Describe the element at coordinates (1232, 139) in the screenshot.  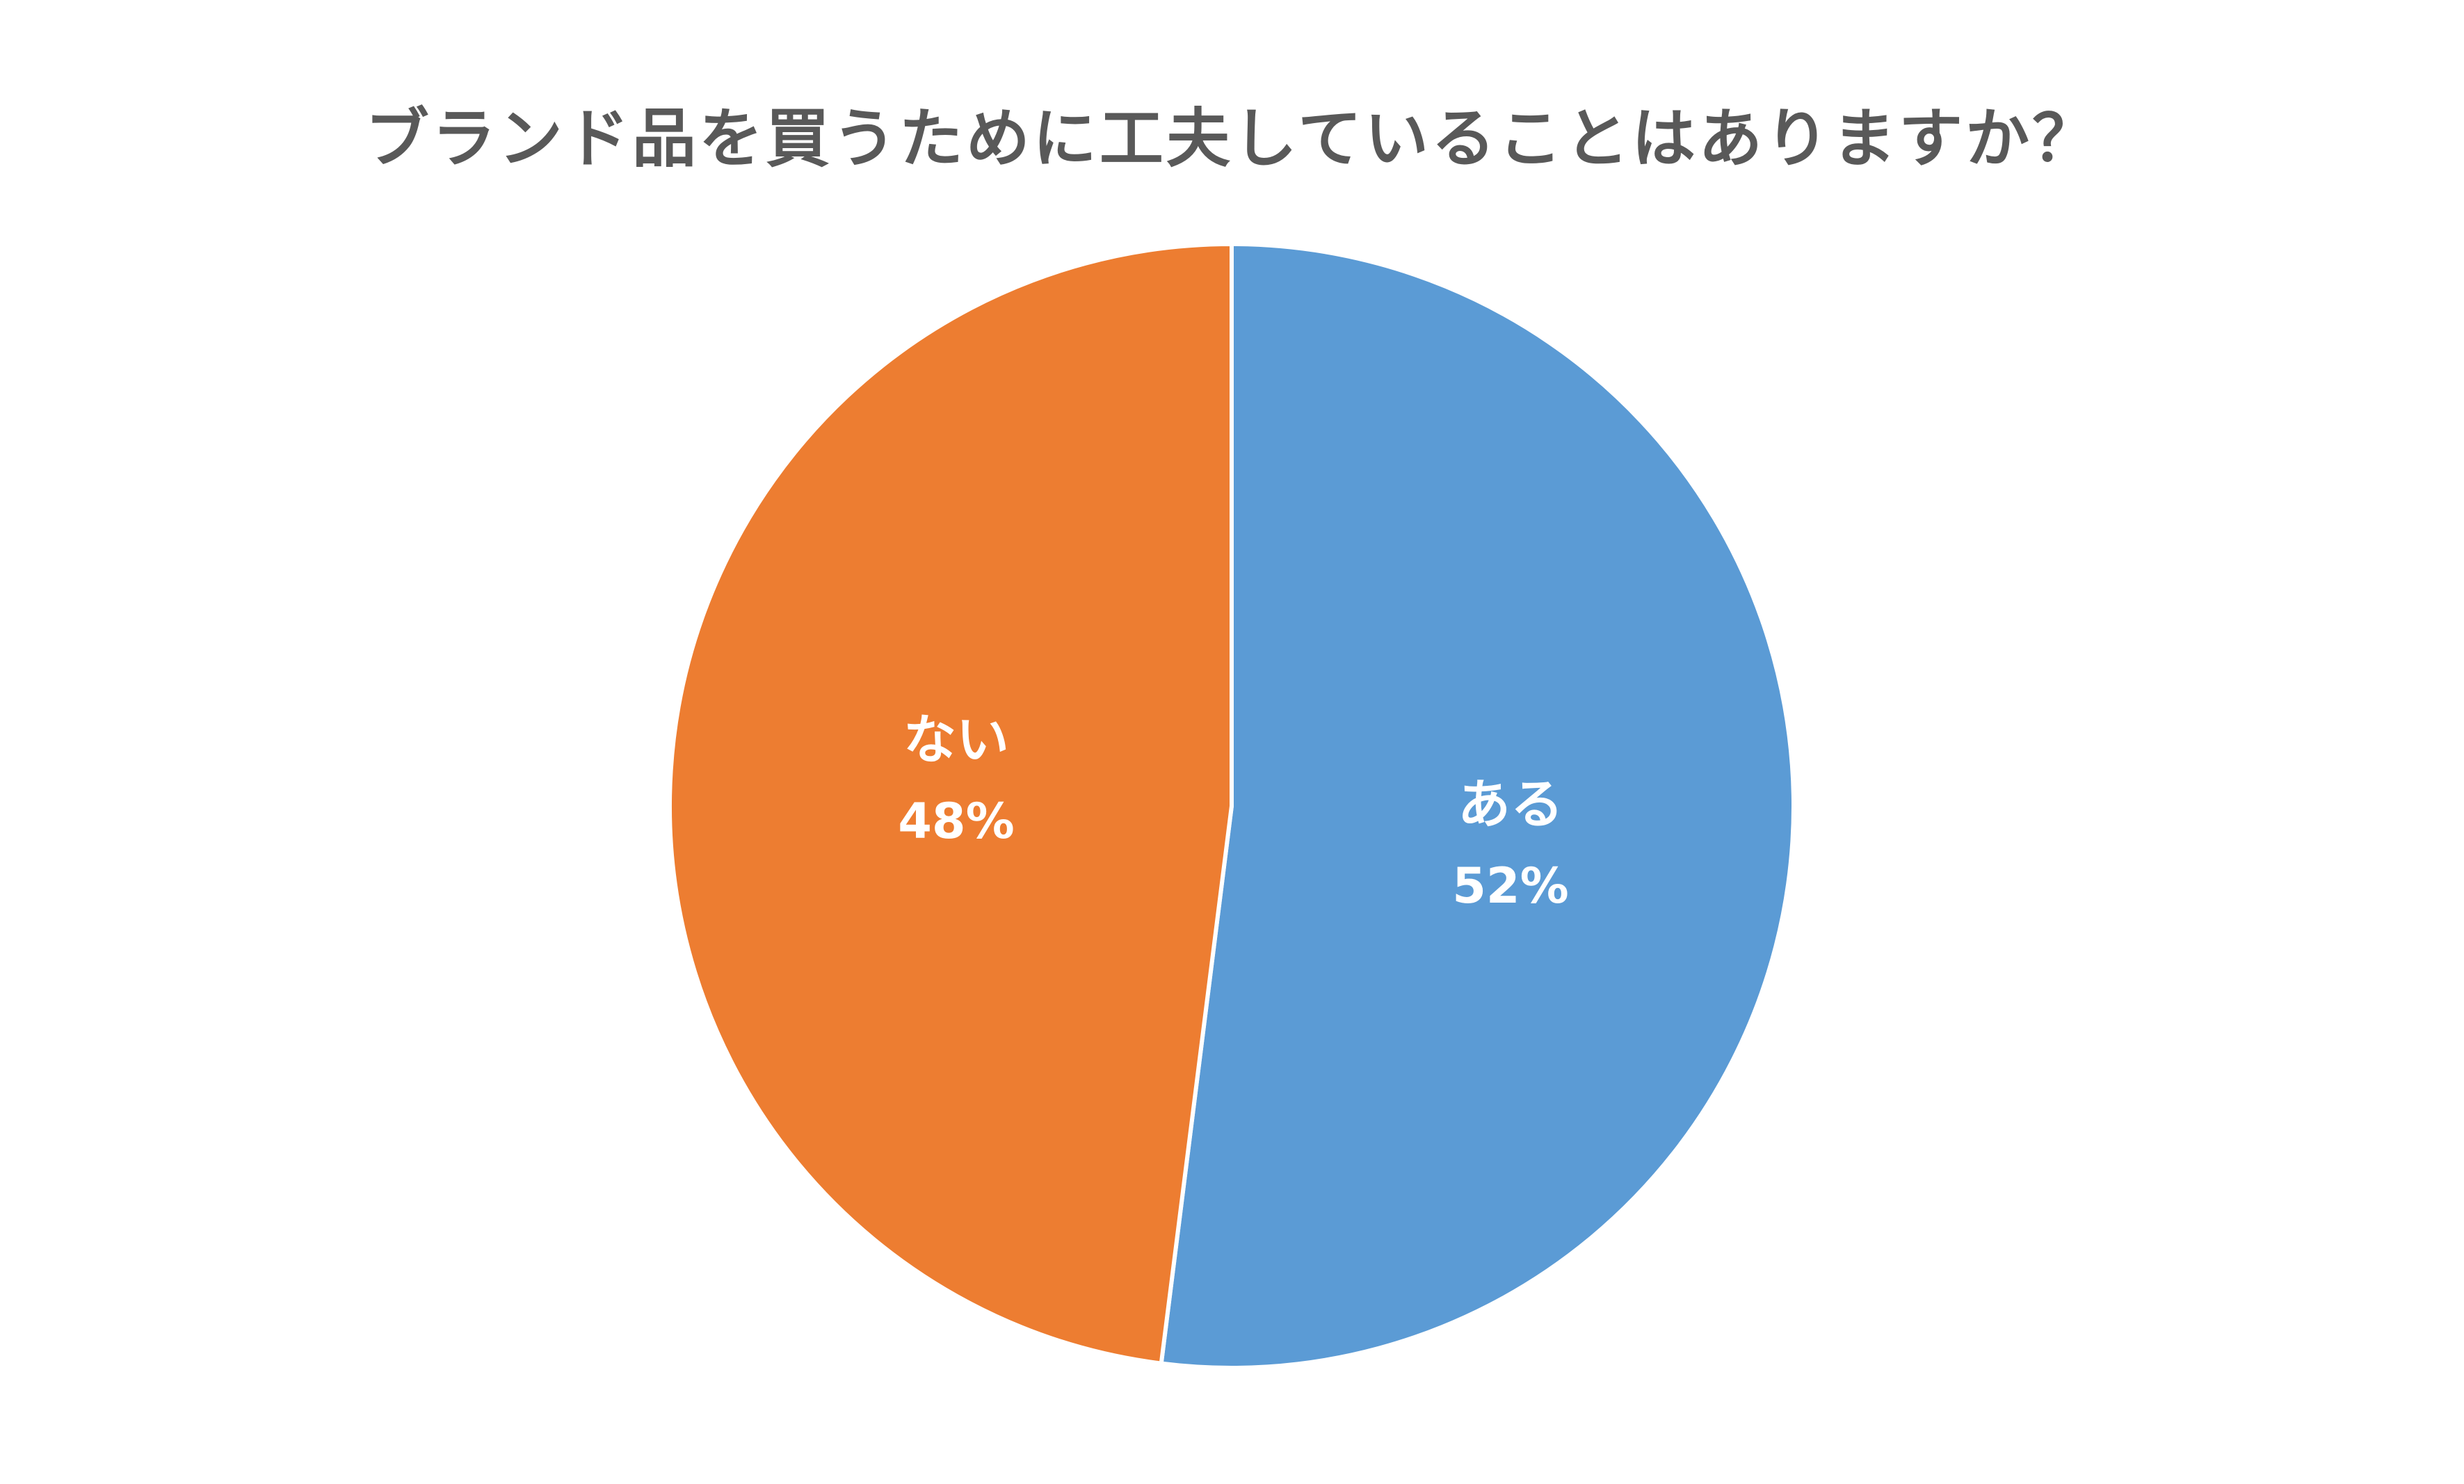
I see `chart-title: ブランド品を買うために工夫していることはありますか？` at that location.